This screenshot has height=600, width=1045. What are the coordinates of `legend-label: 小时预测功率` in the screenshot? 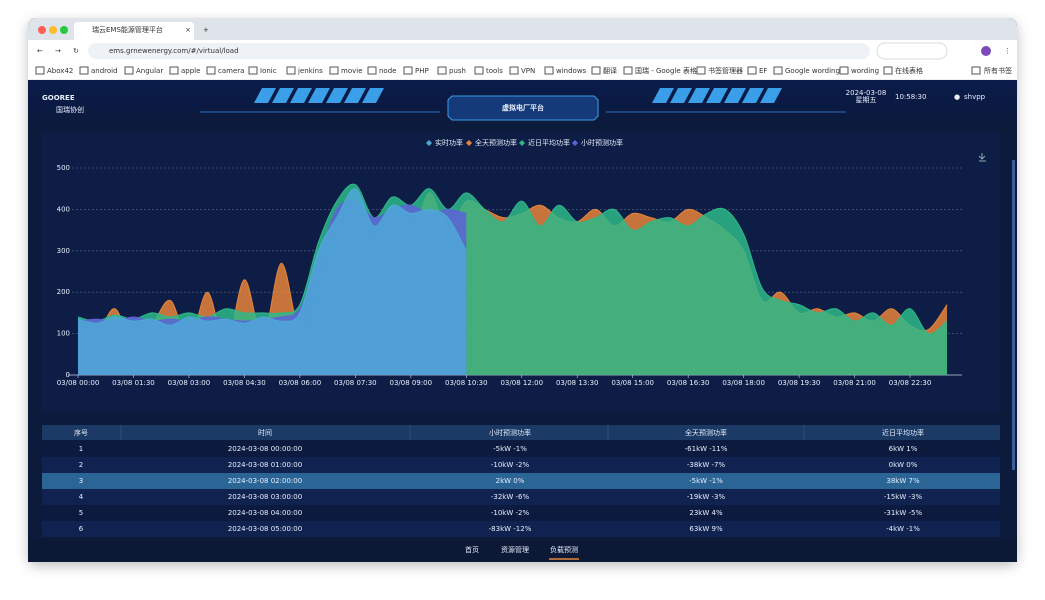 It's located at (602, 142).